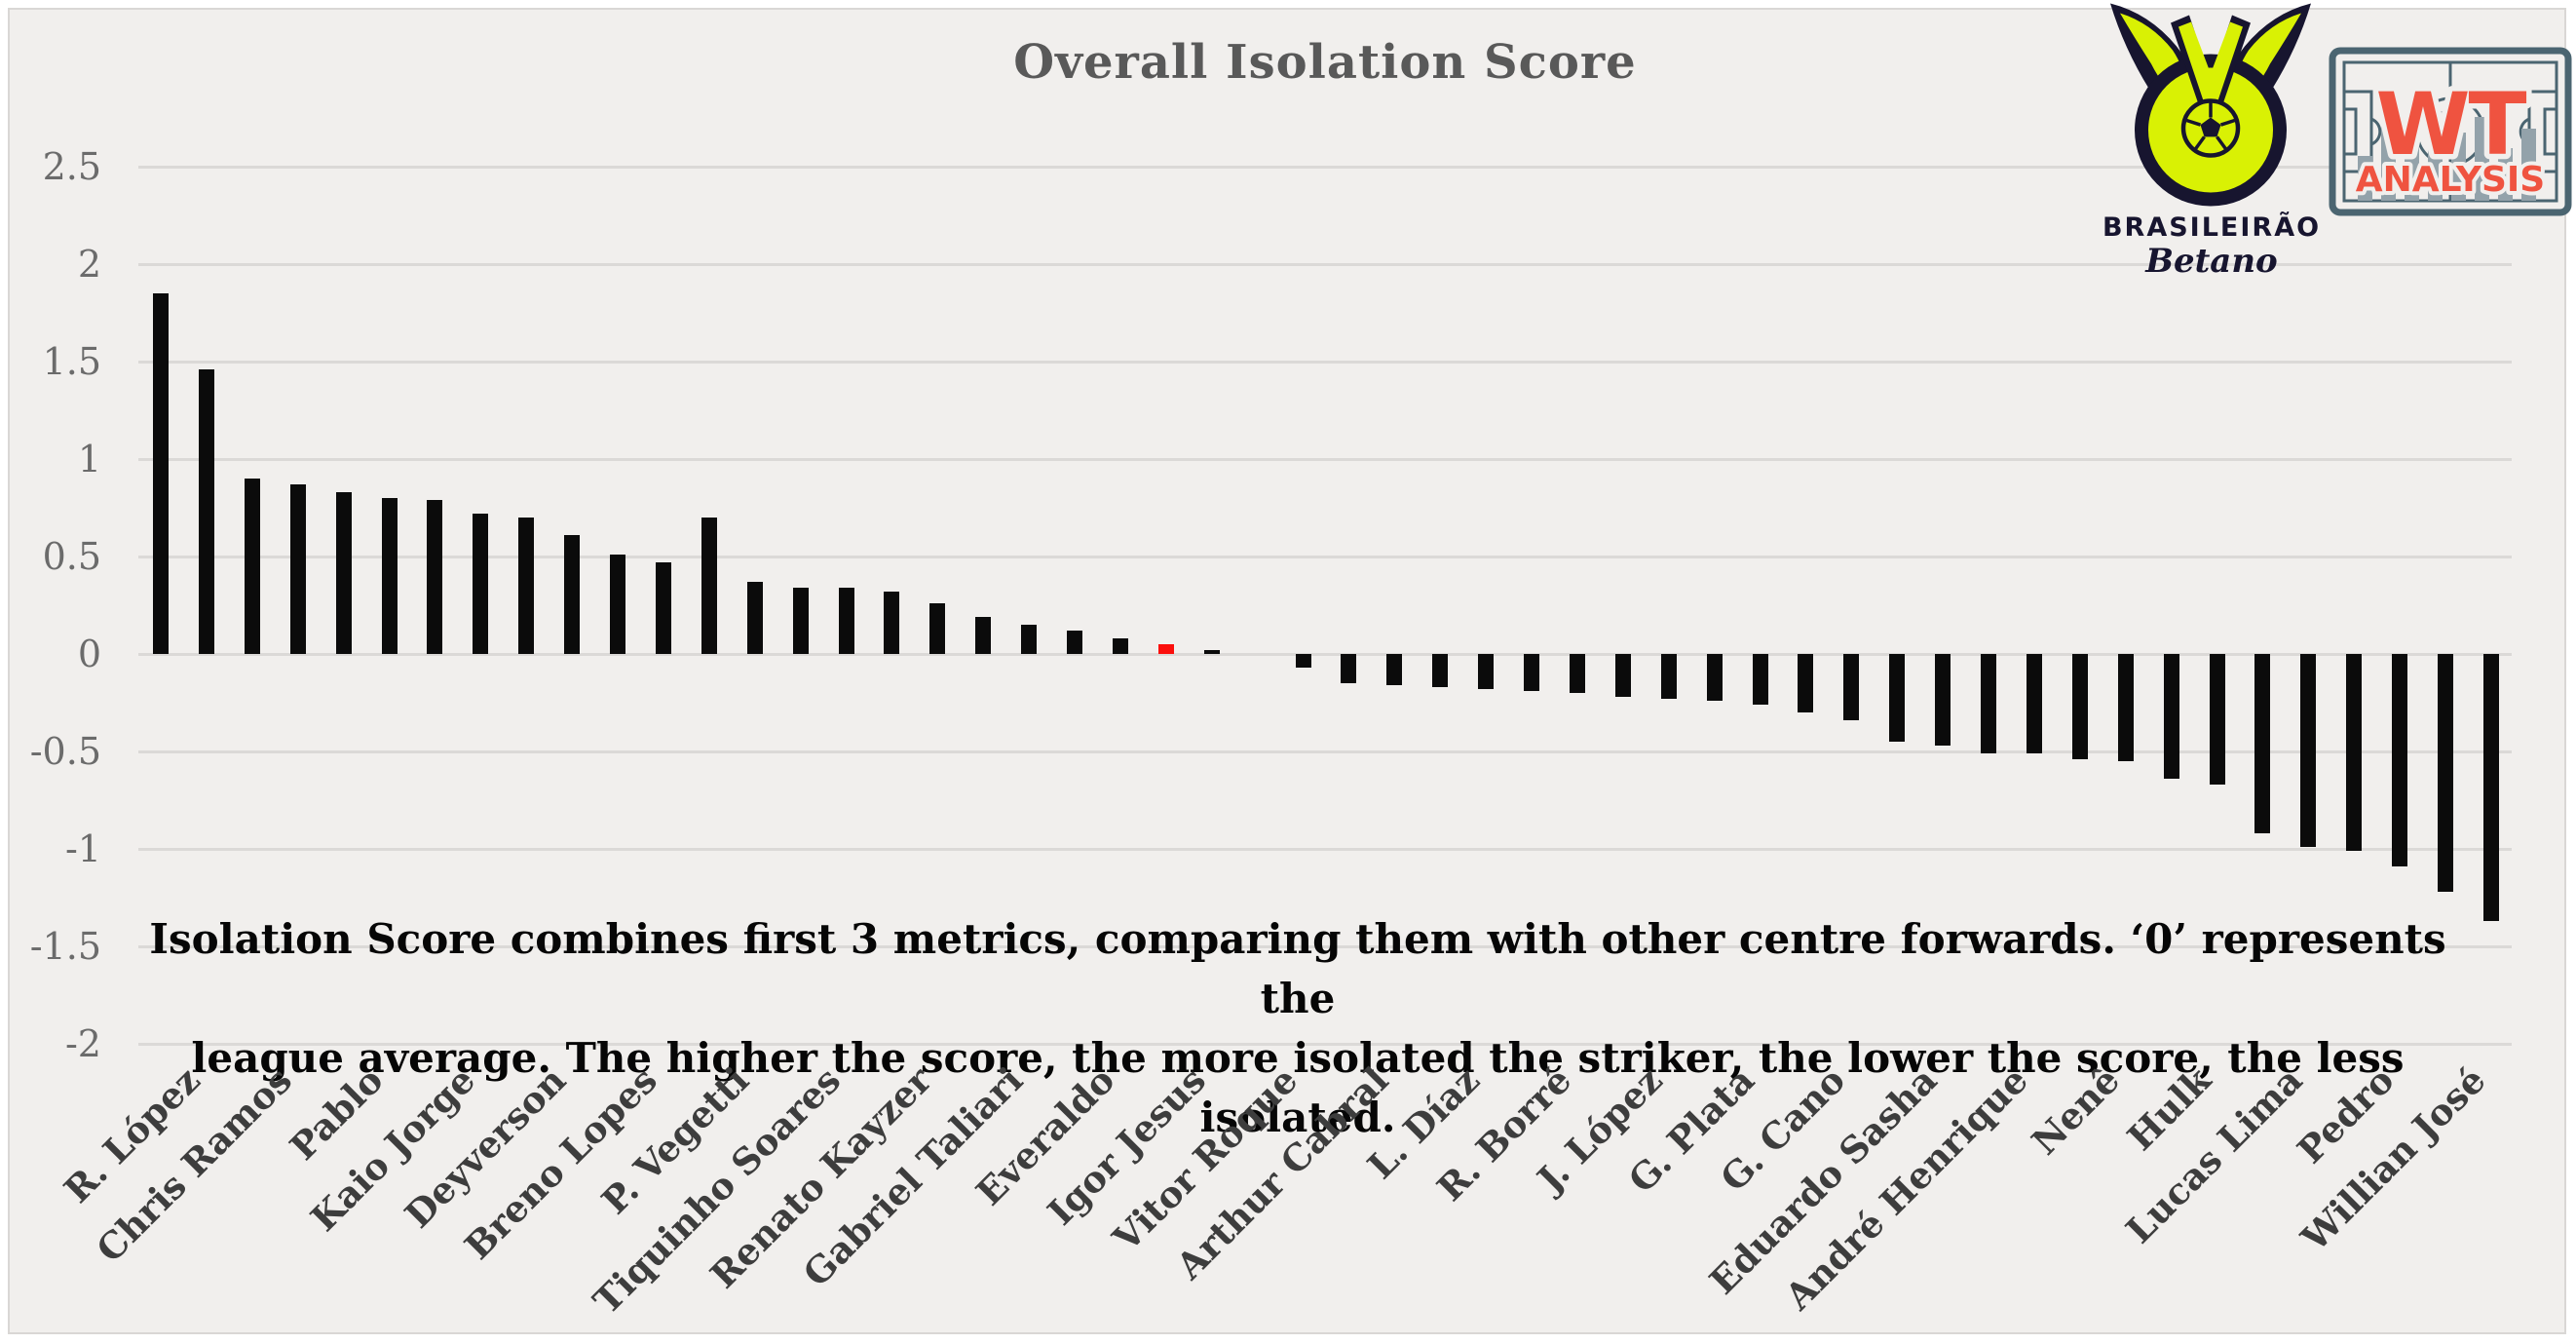 The height and width of the screenshot is (1344, 2576). I want to click on bar-Willian José, so click(2445, 773).